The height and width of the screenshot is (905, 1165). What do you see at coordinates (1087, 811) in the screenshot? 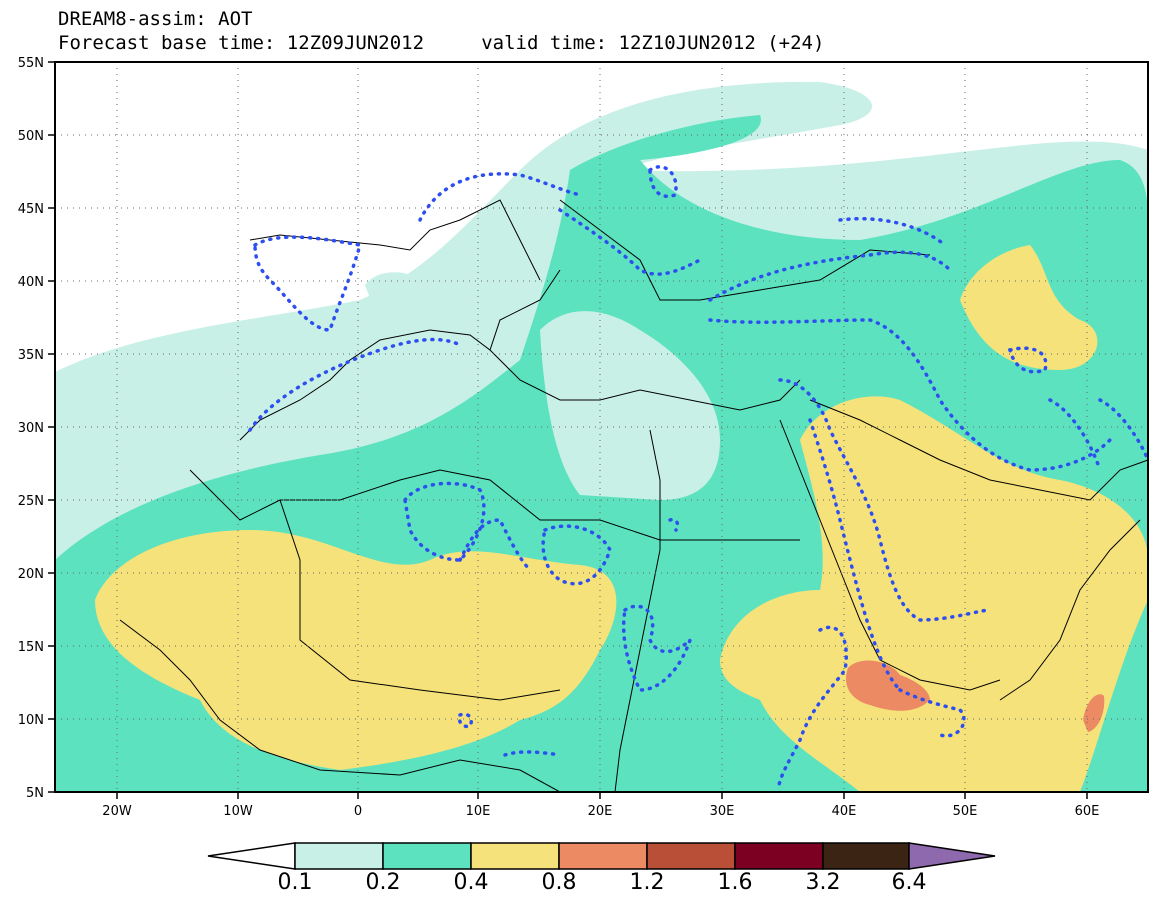
I see `lon-label: 60E` at bounding box center [1087, 811].